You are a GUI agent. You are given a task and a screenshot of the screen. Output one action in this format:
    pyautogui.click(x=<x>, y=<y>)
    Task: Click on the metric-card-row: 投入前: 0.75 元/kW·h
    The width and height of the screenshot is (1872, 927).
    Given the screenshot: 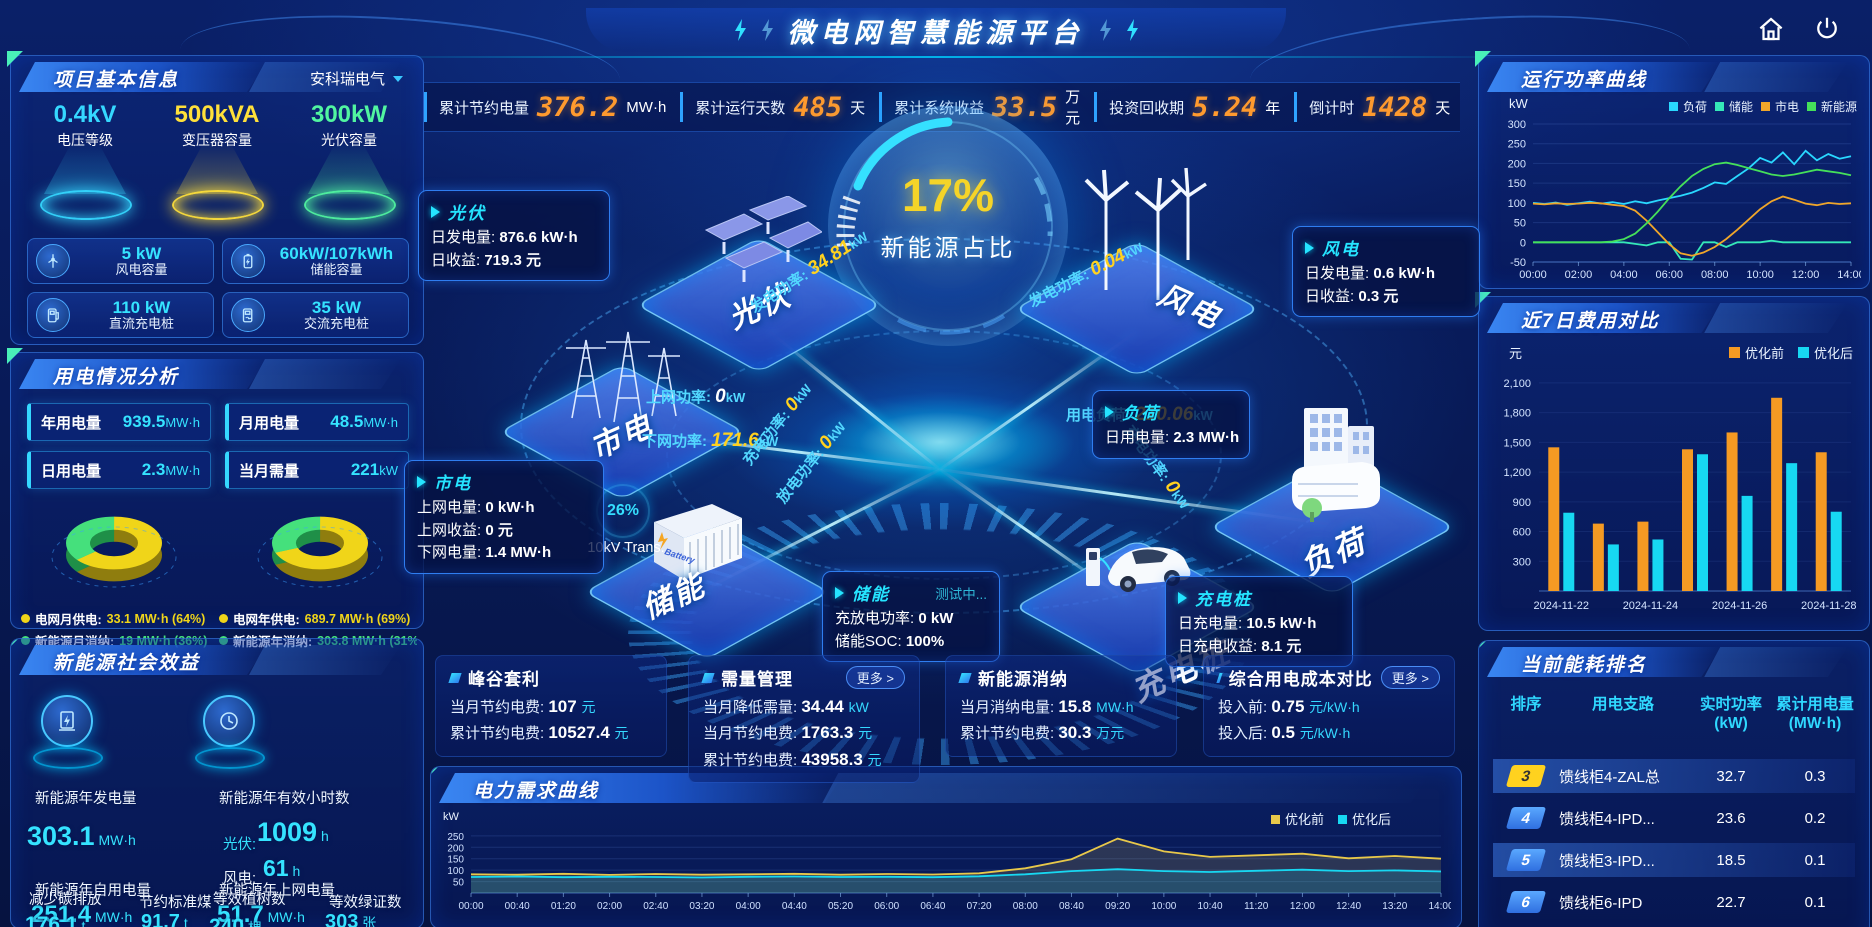 What is the action you would take?
    pyautogui.click(x=1329, y=707)
    